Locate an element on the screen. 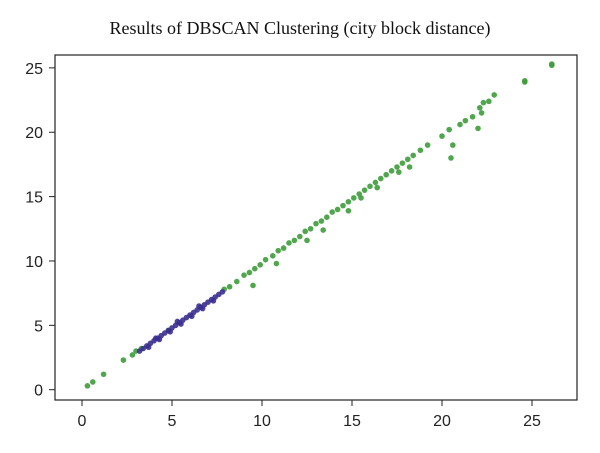 This screenshot has width=600, height=453. y-tick-label: 25 is located at coordinates (34, 69).